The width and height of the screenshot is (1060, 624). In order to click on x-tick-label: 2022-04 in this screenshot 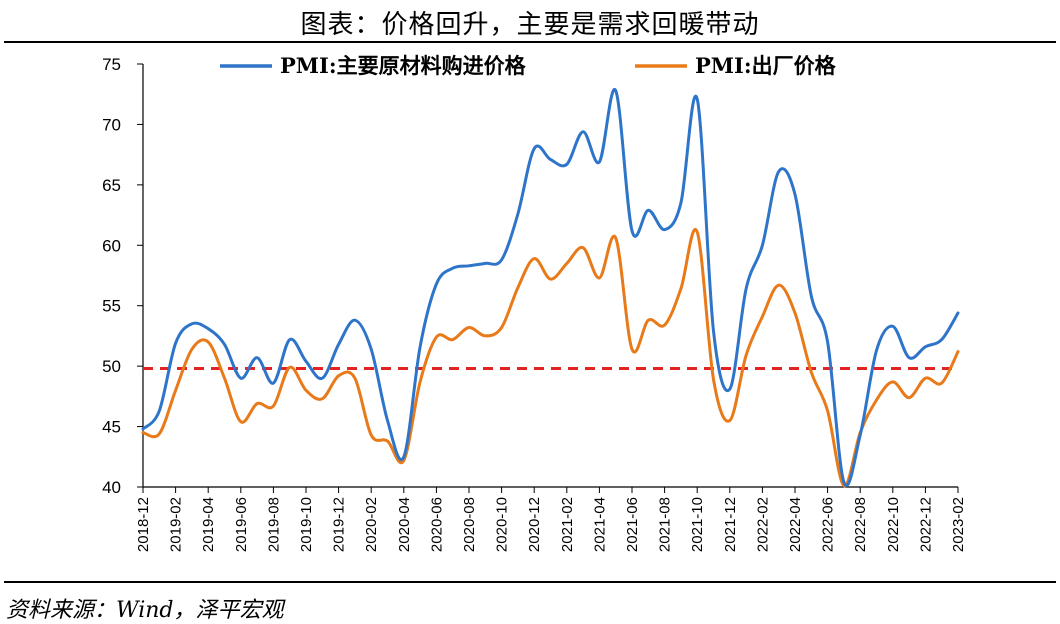, I will do `click(795, 524)`.